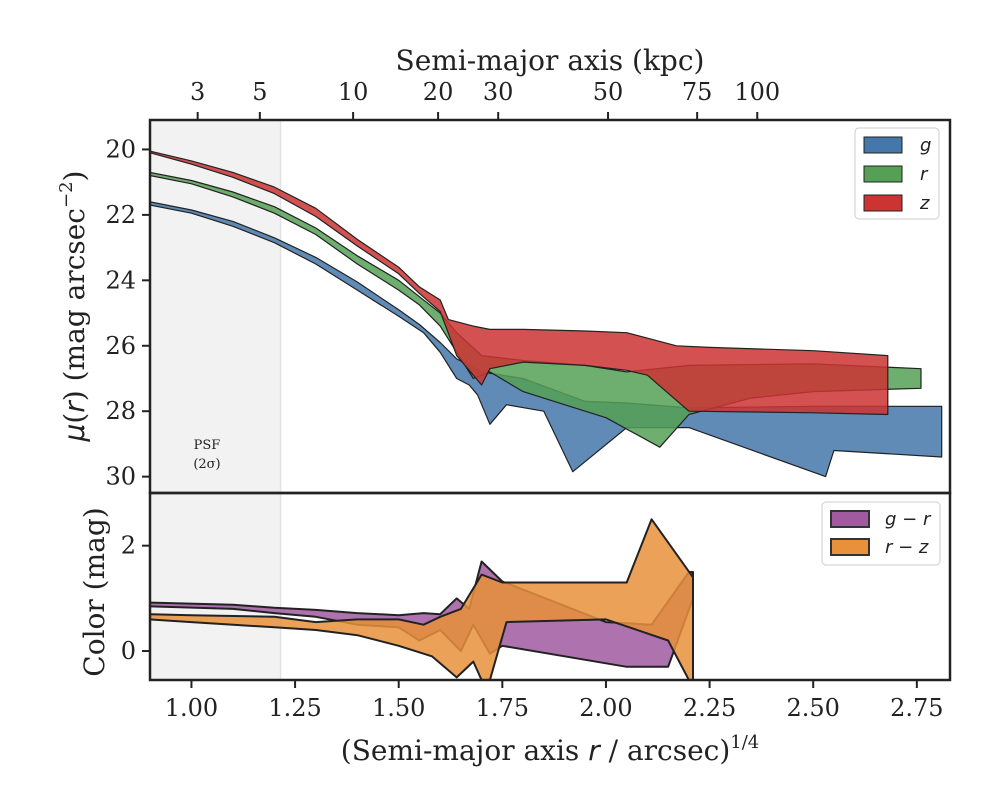 The height and width of the screenshot is (800, 1000). Describe the element at coordinates (197, 92) in the screenshot. I see `kpc-tick-label: 3` at that location.